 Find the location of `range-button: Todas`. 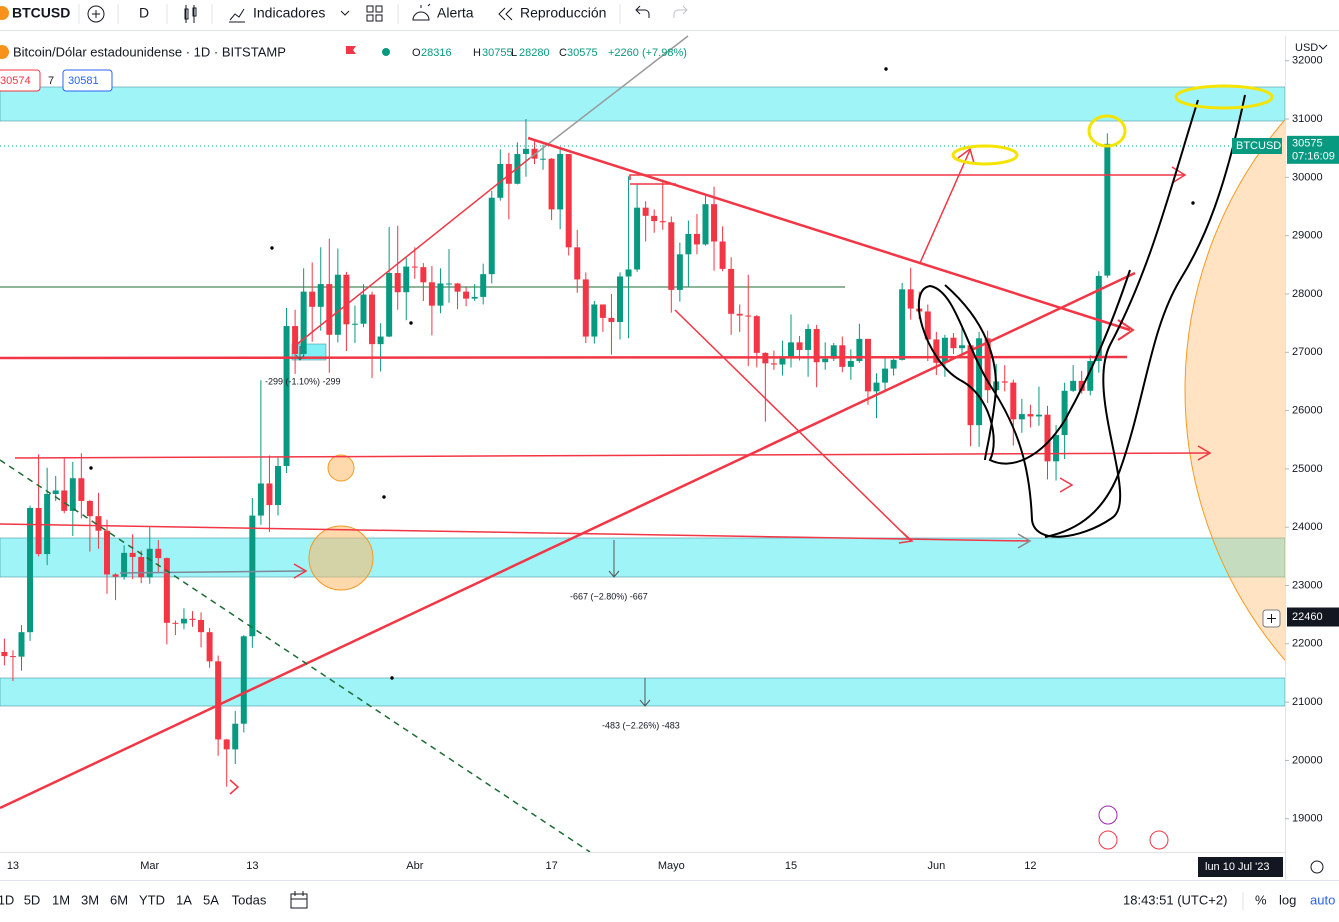

range-button: Todas is located at coordinates (249, 899).